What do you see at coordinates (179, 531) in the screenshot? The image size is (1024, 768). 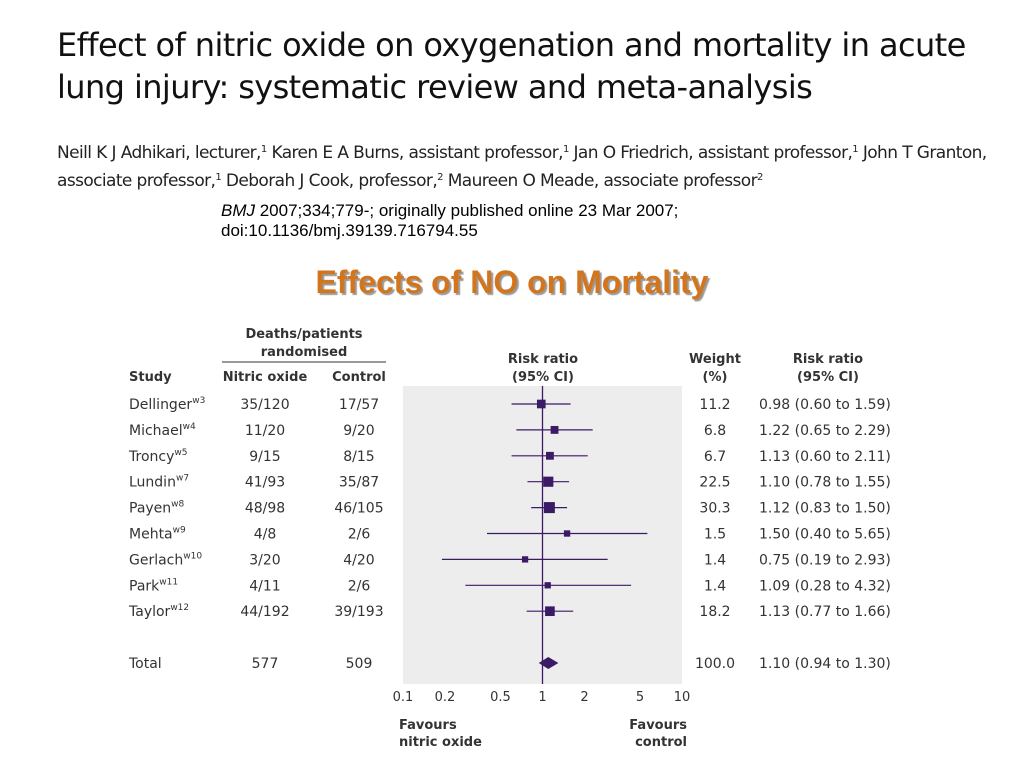 I see `study-reference: w9` at bounding box center [179, 531].